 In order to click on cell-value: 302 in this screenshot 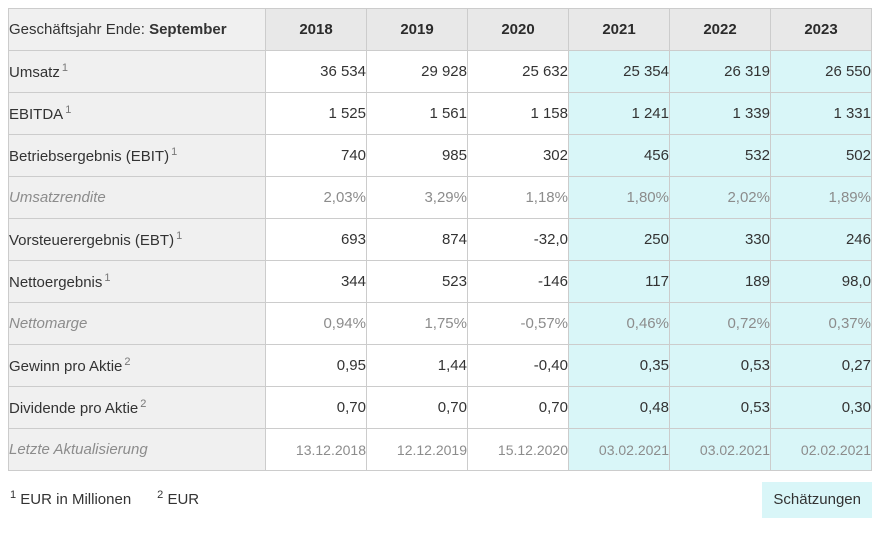, I will do `click(518, 155)`.